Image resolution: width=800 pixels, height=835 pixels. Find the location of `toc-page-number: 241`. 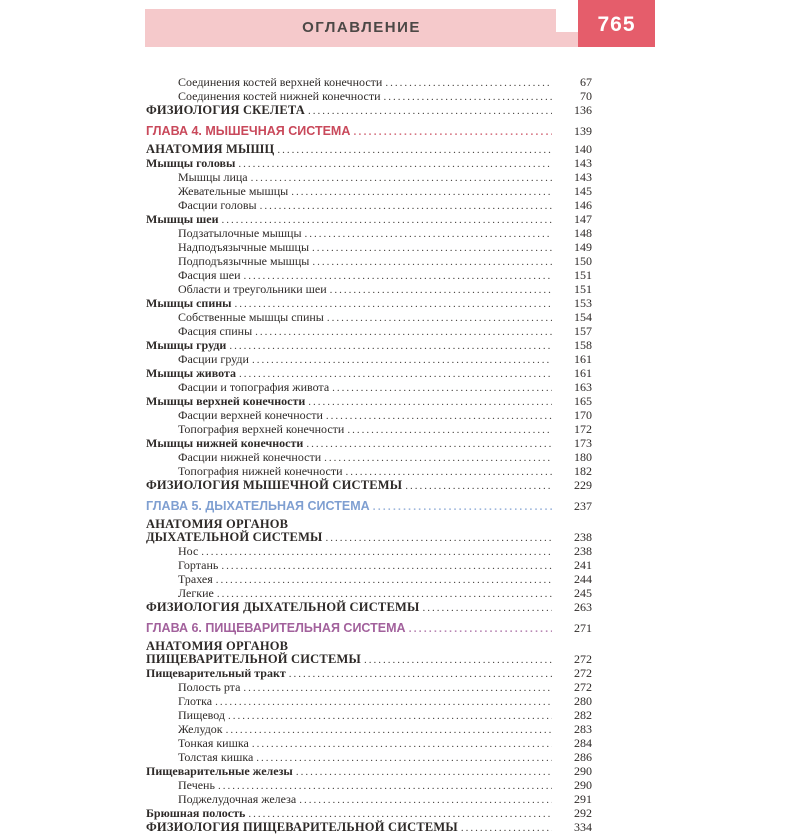

toc-page-number: 241 is located at coordinates (583, 565).